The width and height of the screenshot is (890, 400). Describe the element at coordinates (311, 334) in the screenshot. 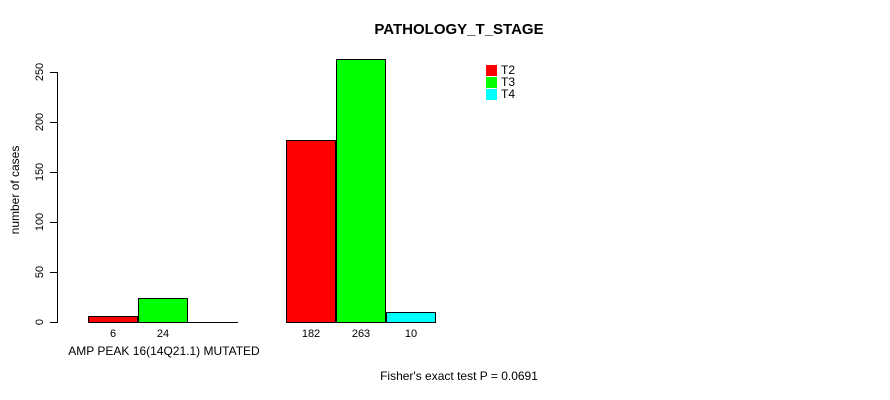

I see `bar-value-label: 182` at that location.